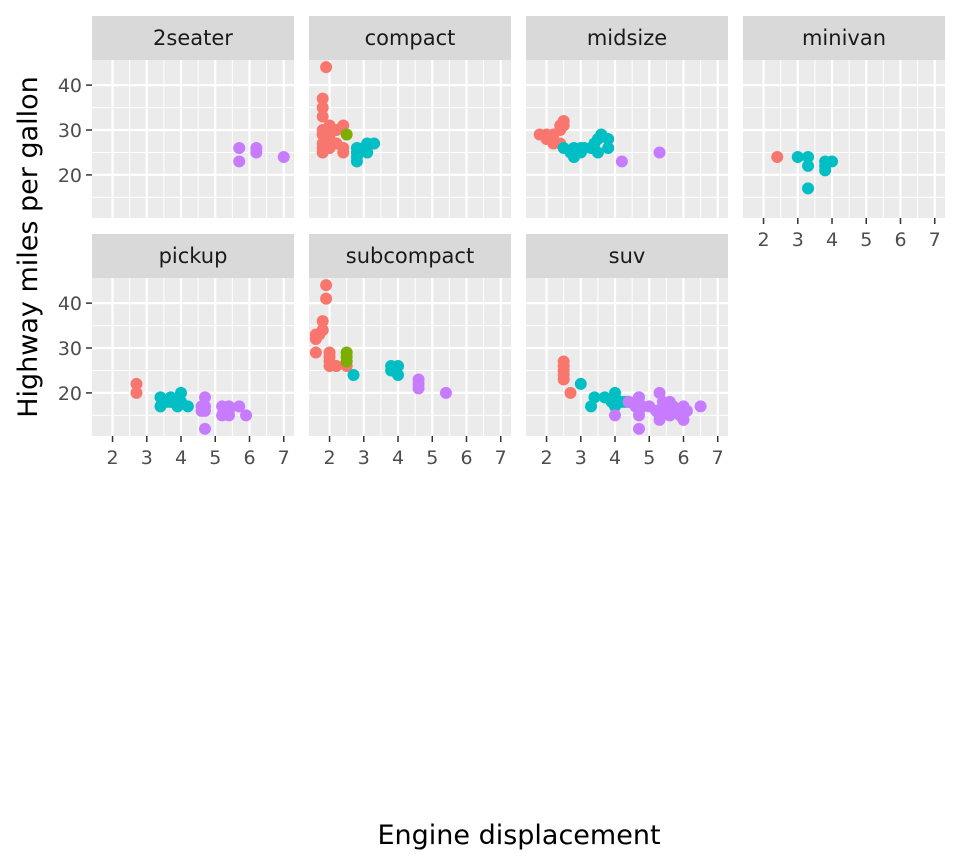 Image resolution: width=960 pixels, height=865 pixels. I want to click on plot-background-suv, so click(627, 357).